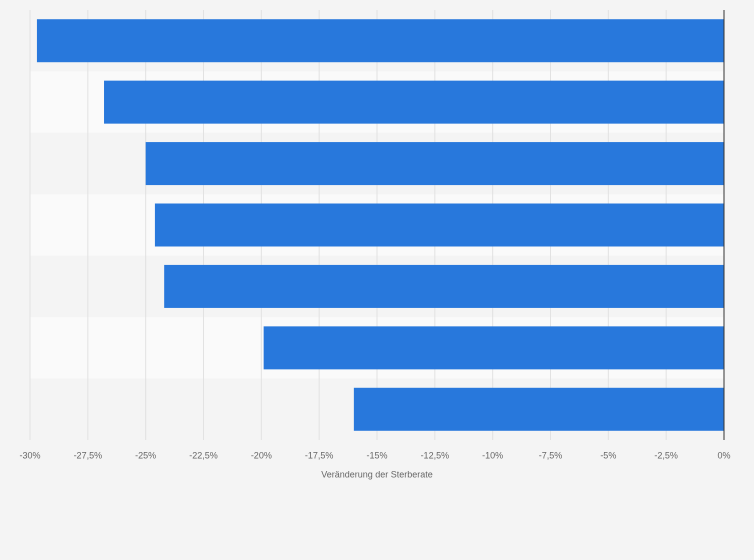  What do you see at coordinates (723, 455) in the screenshot?
I see `x-tick-label: 0%` at bounding box center [723, 455].